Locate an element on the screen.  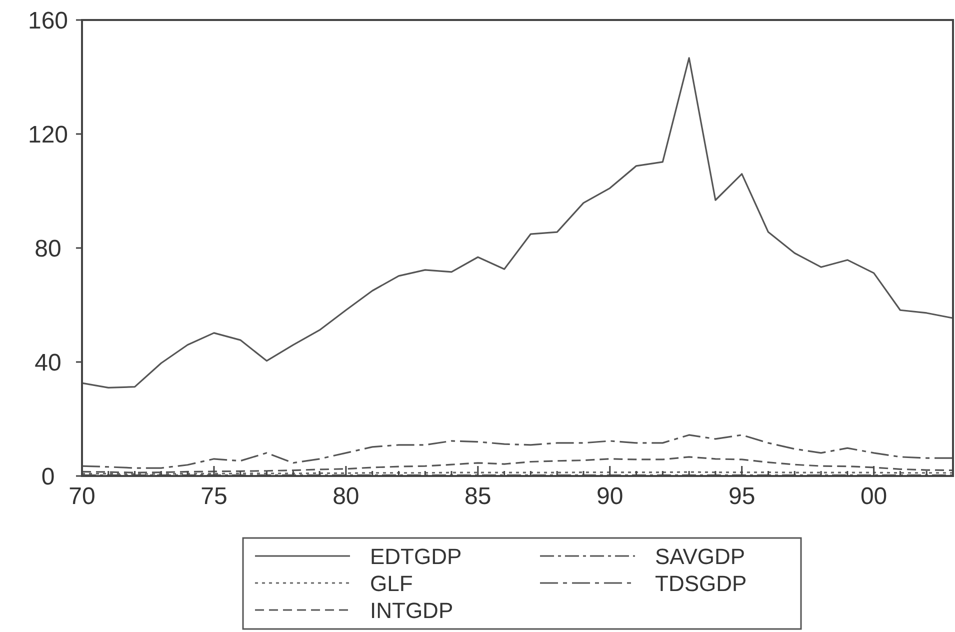
legend-label: EDTGDP is located at coordinates (416, 556).